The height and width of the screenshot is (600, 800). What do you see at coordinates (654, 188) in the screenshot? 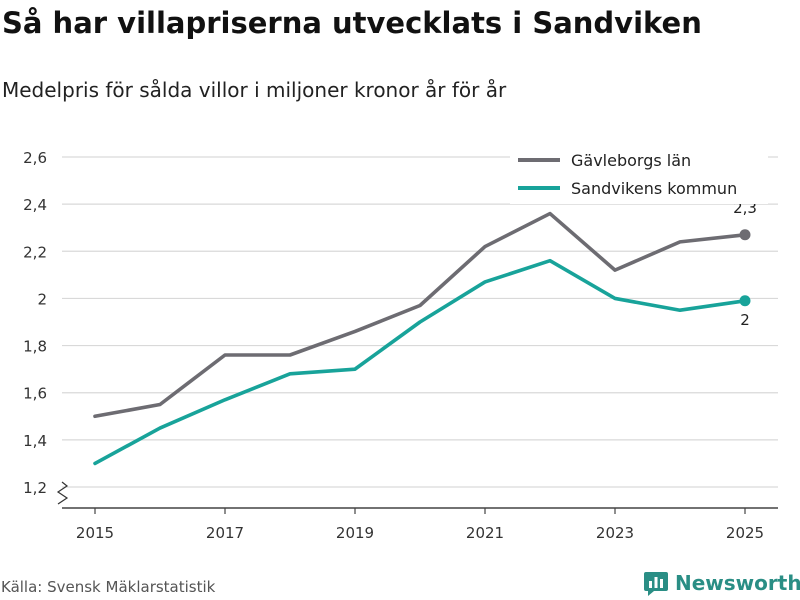
I see `legend-label-2: Sandvikens kommun` at bounding box center [654, 188].